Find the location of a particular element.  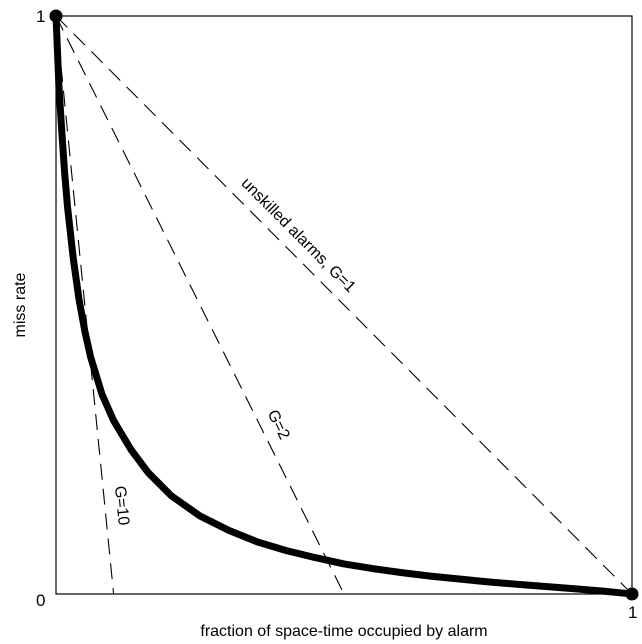

curve-end-marker is located at coordinates (632, 594).